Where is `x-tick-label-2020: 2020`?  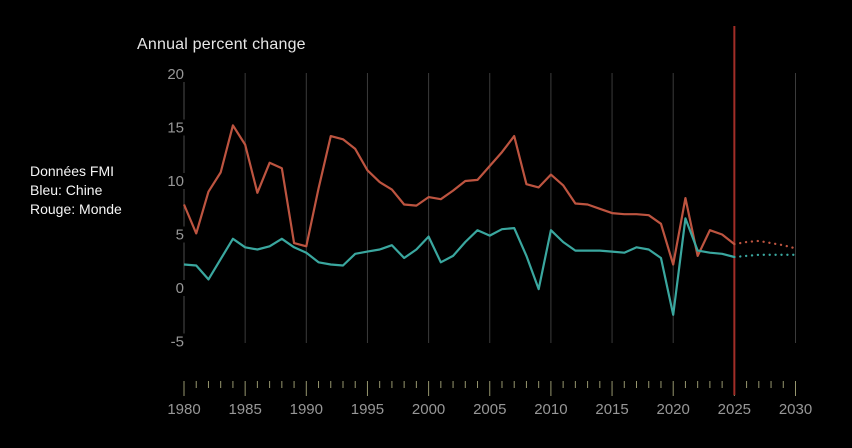
x-tick-label-2020: 2020 is located at coordinates (673, 409).